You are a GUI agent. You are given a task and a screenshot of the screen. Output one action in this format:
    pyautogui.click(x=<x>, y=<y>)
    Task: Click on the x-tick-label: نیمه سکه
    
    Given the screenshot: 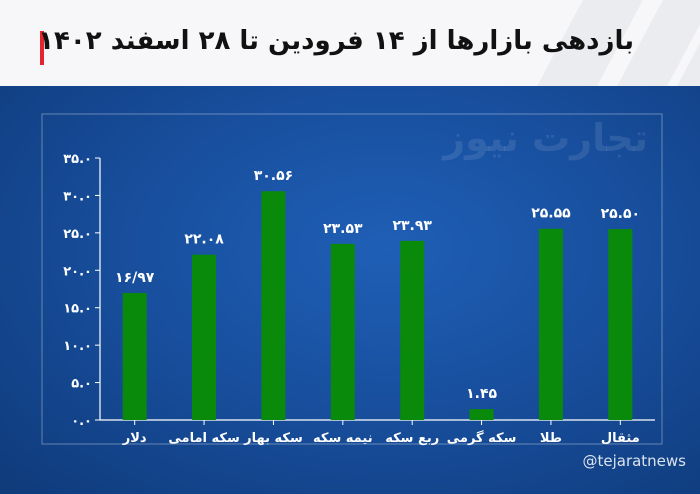 What is the action you would take?
    pyautogui.click(x=343, y=438)
    